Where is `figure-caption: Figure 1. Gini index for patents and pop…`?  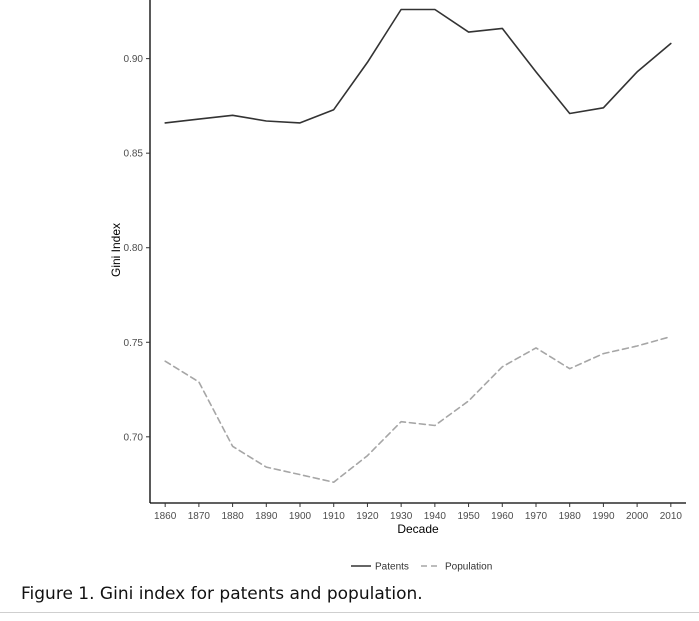
figure-caption: Figure 1. Gini index for patents and pop… is located at coordinates (222, 594).